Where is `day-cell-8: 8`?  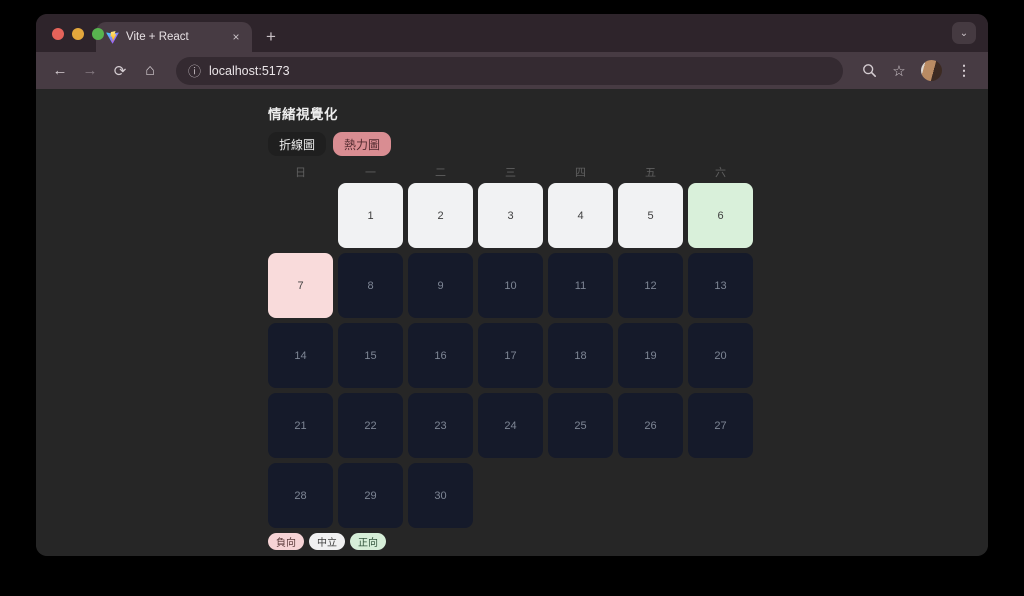 day-cell-8: 8 is located at coordinates (370, 285).